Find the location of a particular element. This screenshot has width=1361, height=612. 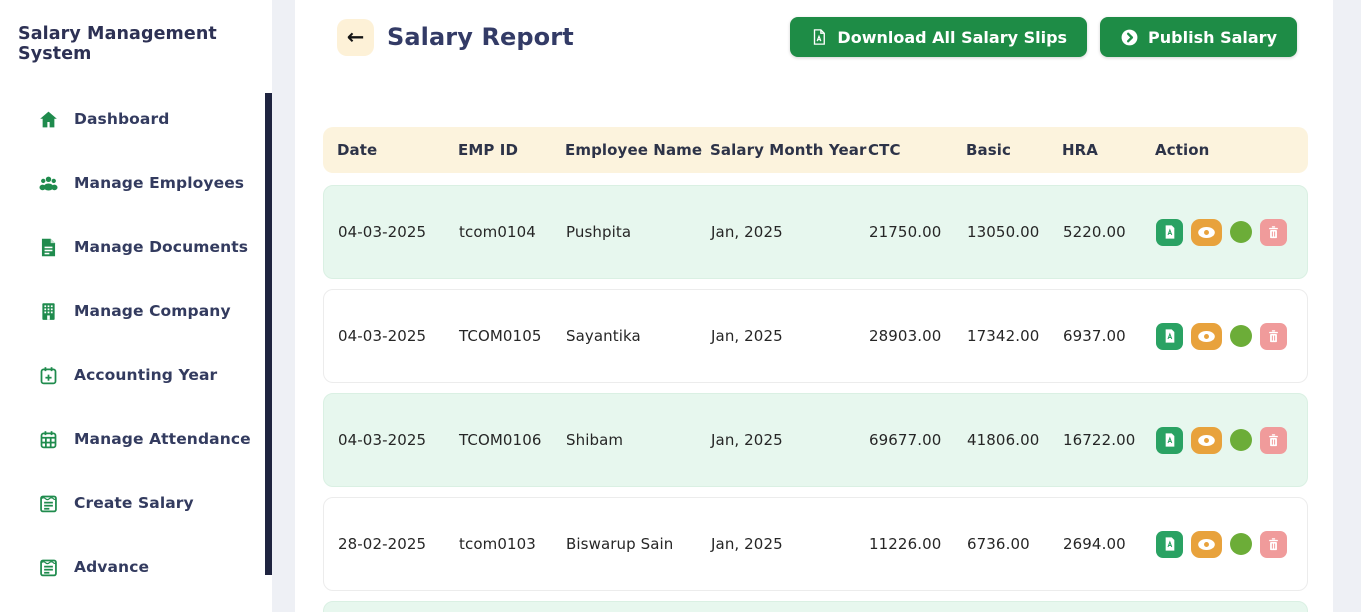

sidebar-scrollbar-thumb is located at coordinates (268, 334).